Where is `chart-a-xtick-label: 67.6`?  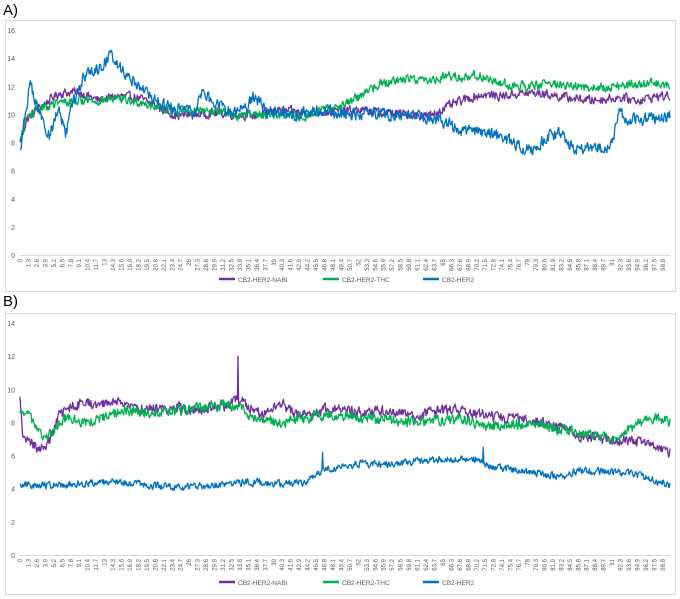 chart-a-xtick-label: 67.6 is located at coordinates (461, 264).